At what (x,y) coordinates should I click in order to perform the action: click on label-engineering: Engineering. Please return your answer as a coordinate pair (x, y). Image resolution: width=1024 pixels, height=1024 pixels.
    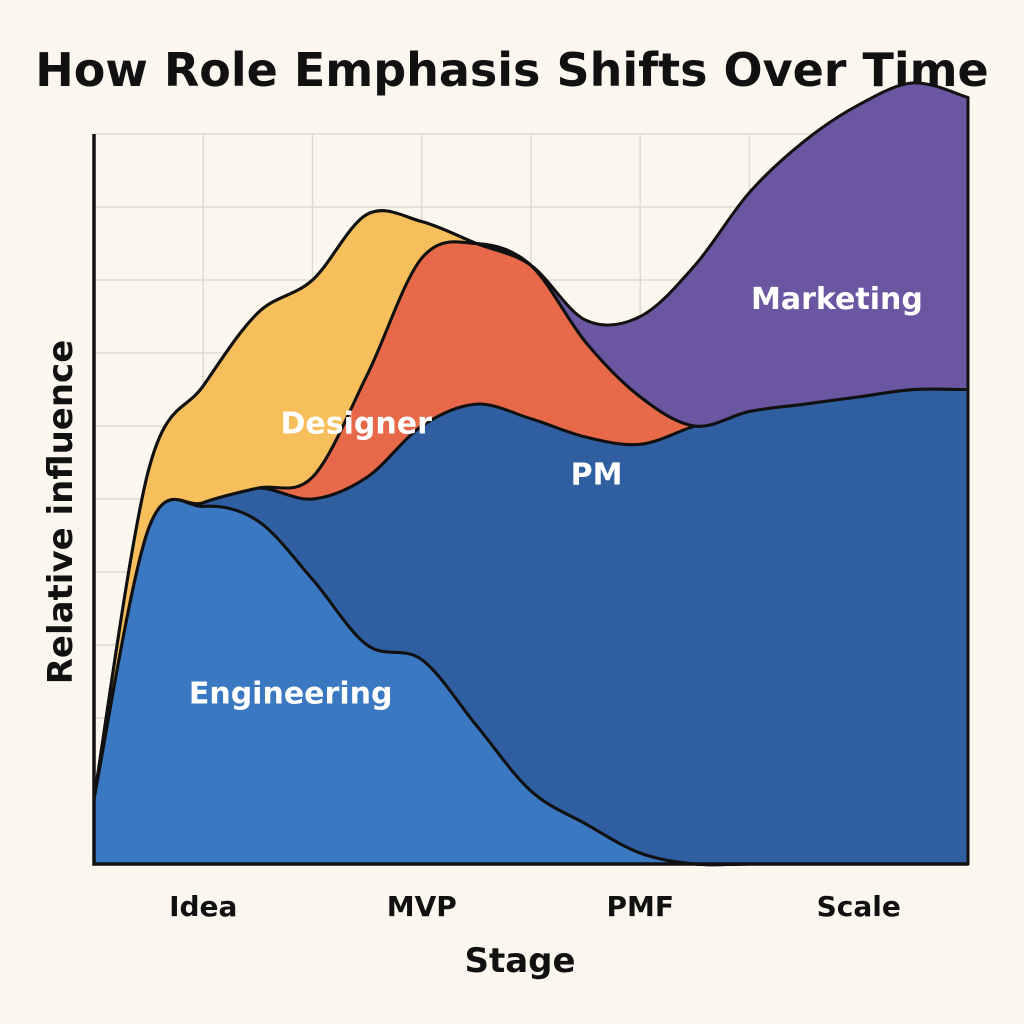
    Looking at the image, I should click on (291, 693).